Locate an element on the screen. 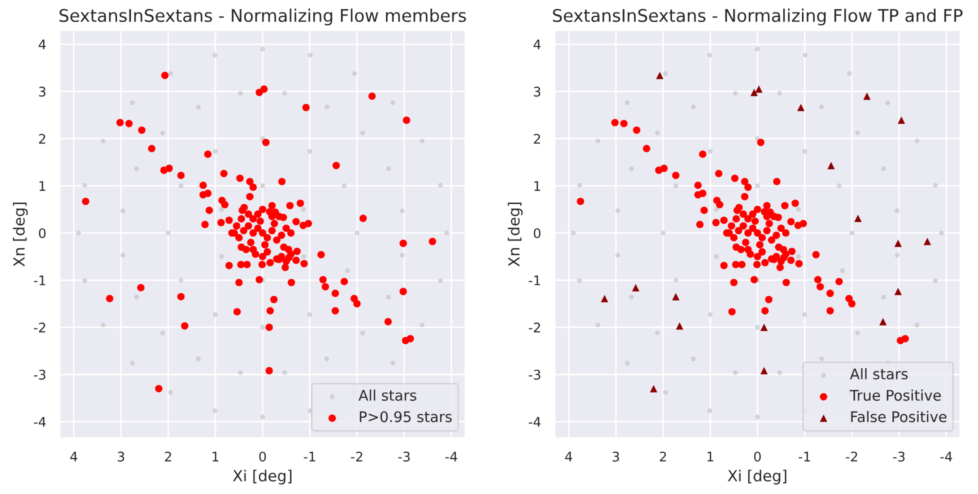 This screenshot has width=978, height=494. legend-label: True Positive is located at coordinates (895, 395).